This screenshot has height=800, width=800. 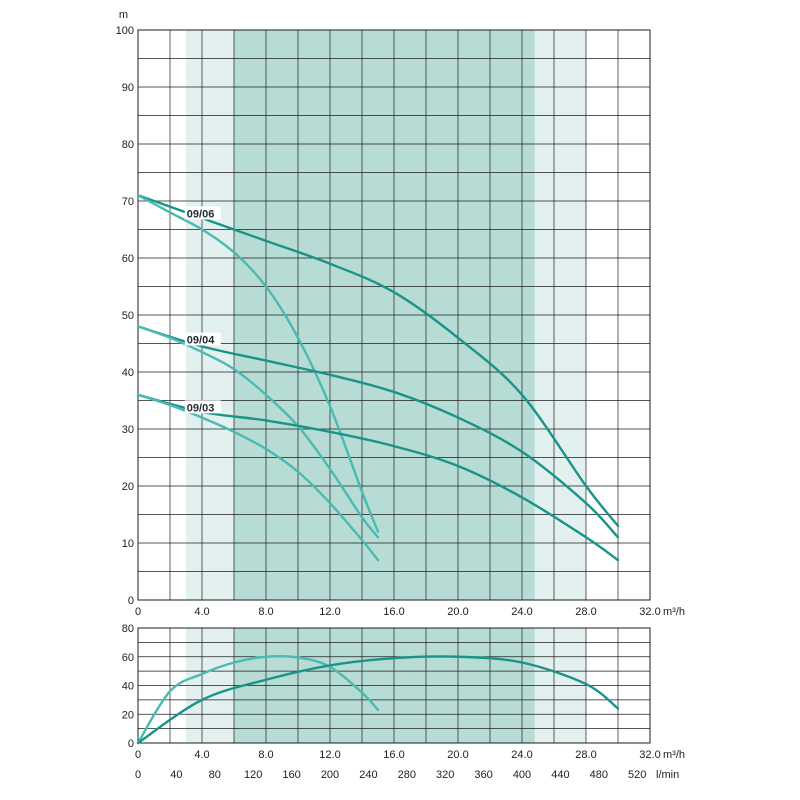 What do you see at coordinates (407, 775) in the screenshot?
I see `eff-x2-tick-label: 280` at bounding box center [407, 775].